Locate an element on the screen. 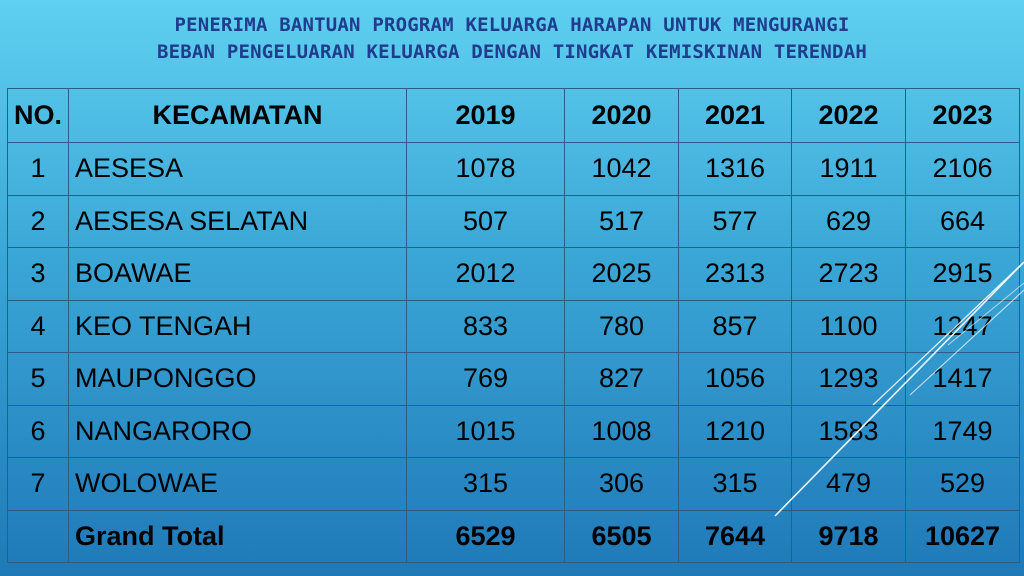 The image size is (1024, 576). table-header-row: NO. KECAMATAN 2019 2020 2021 2022 2023 is located at coordinates (513, 115).